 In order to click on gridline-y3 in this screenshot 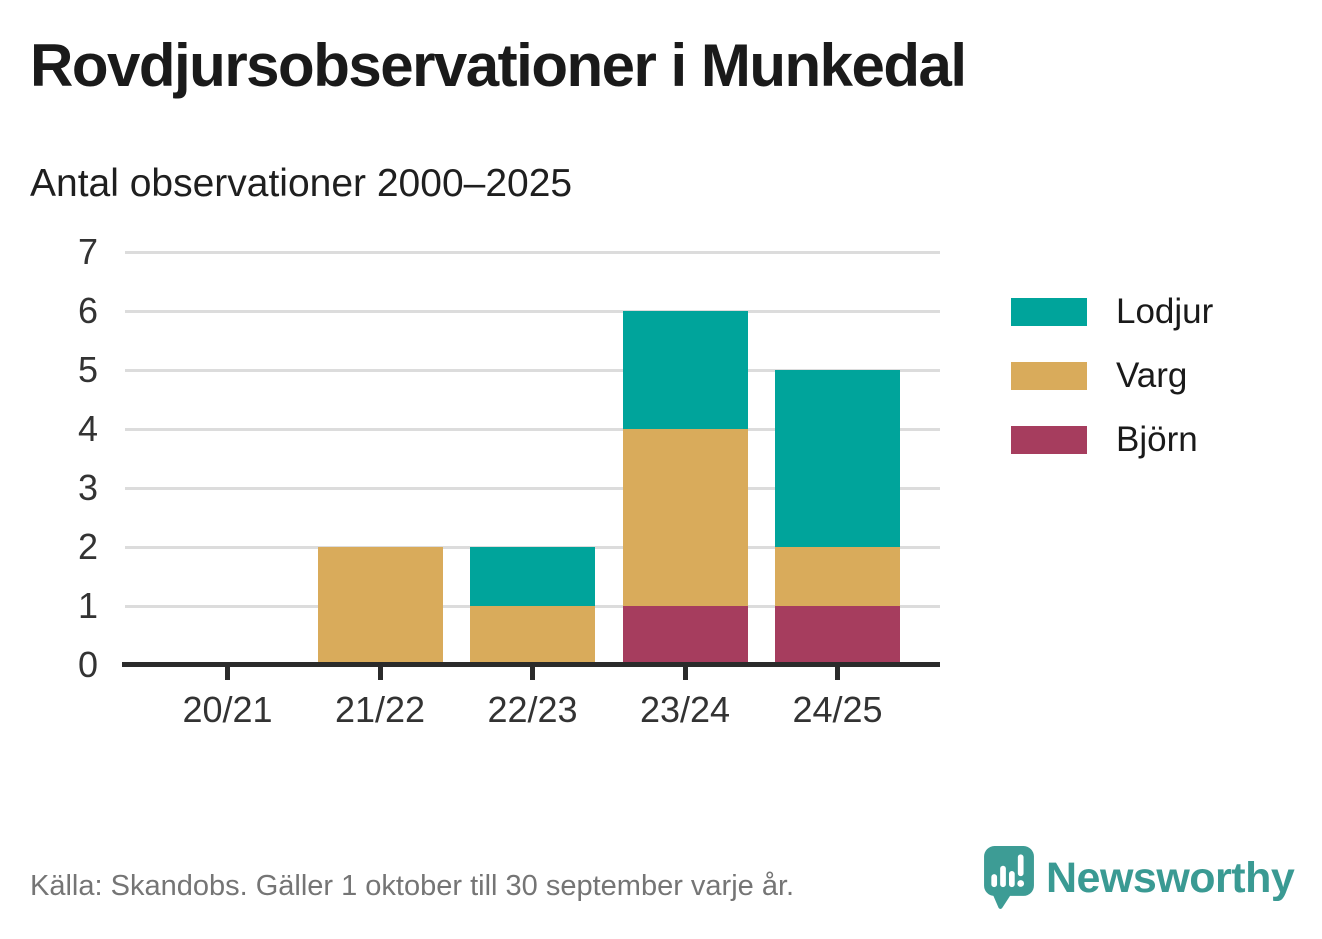, I will do `click(532, 488)`.